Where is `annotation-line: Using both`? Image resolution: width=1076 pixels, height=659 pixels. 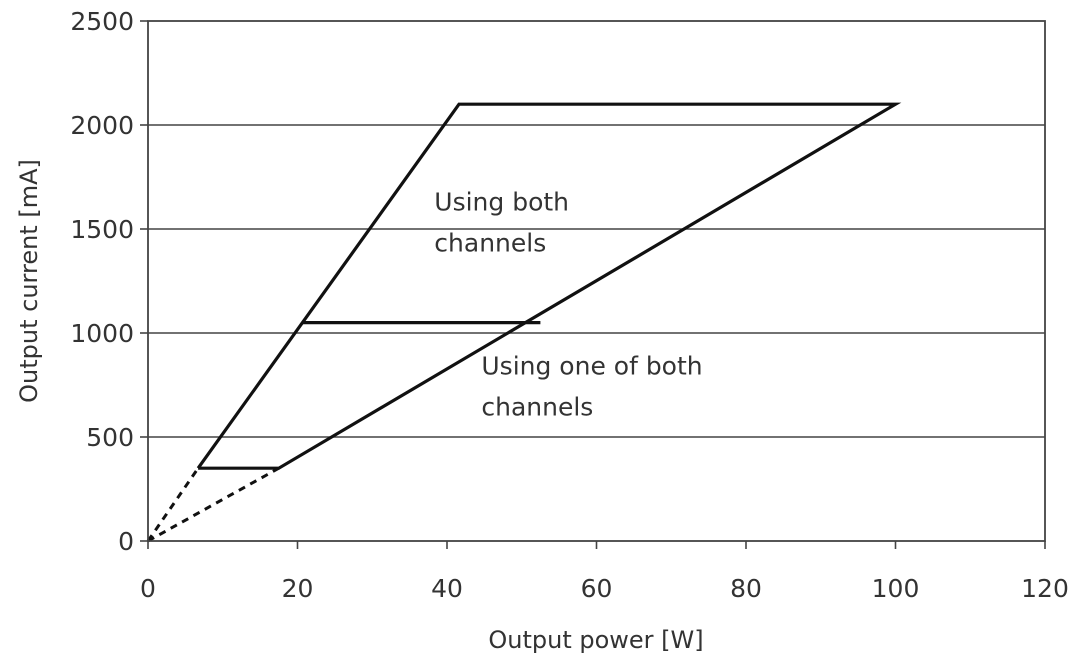 annotation-line: Using both is located at coordinates (501, 201).